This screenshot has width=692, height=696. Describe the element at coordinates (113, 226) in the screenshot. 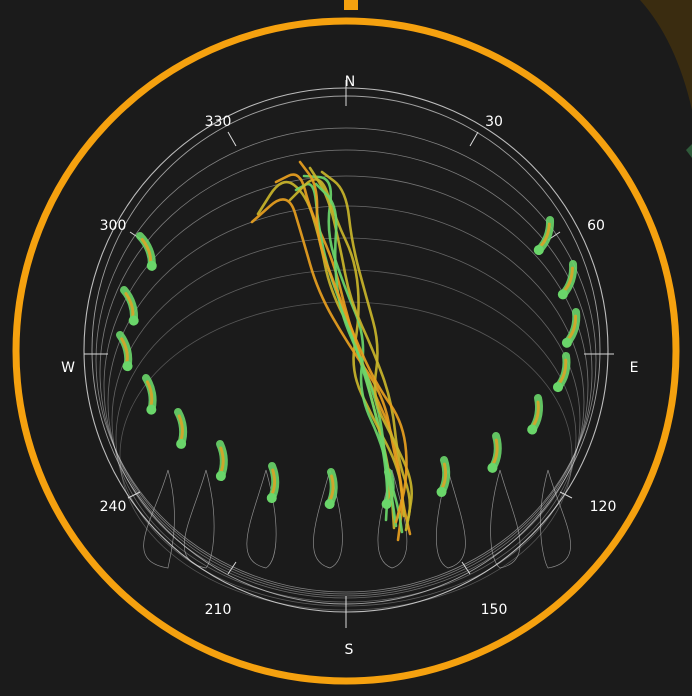

I see `azimuth-label-300: 300` at that location.